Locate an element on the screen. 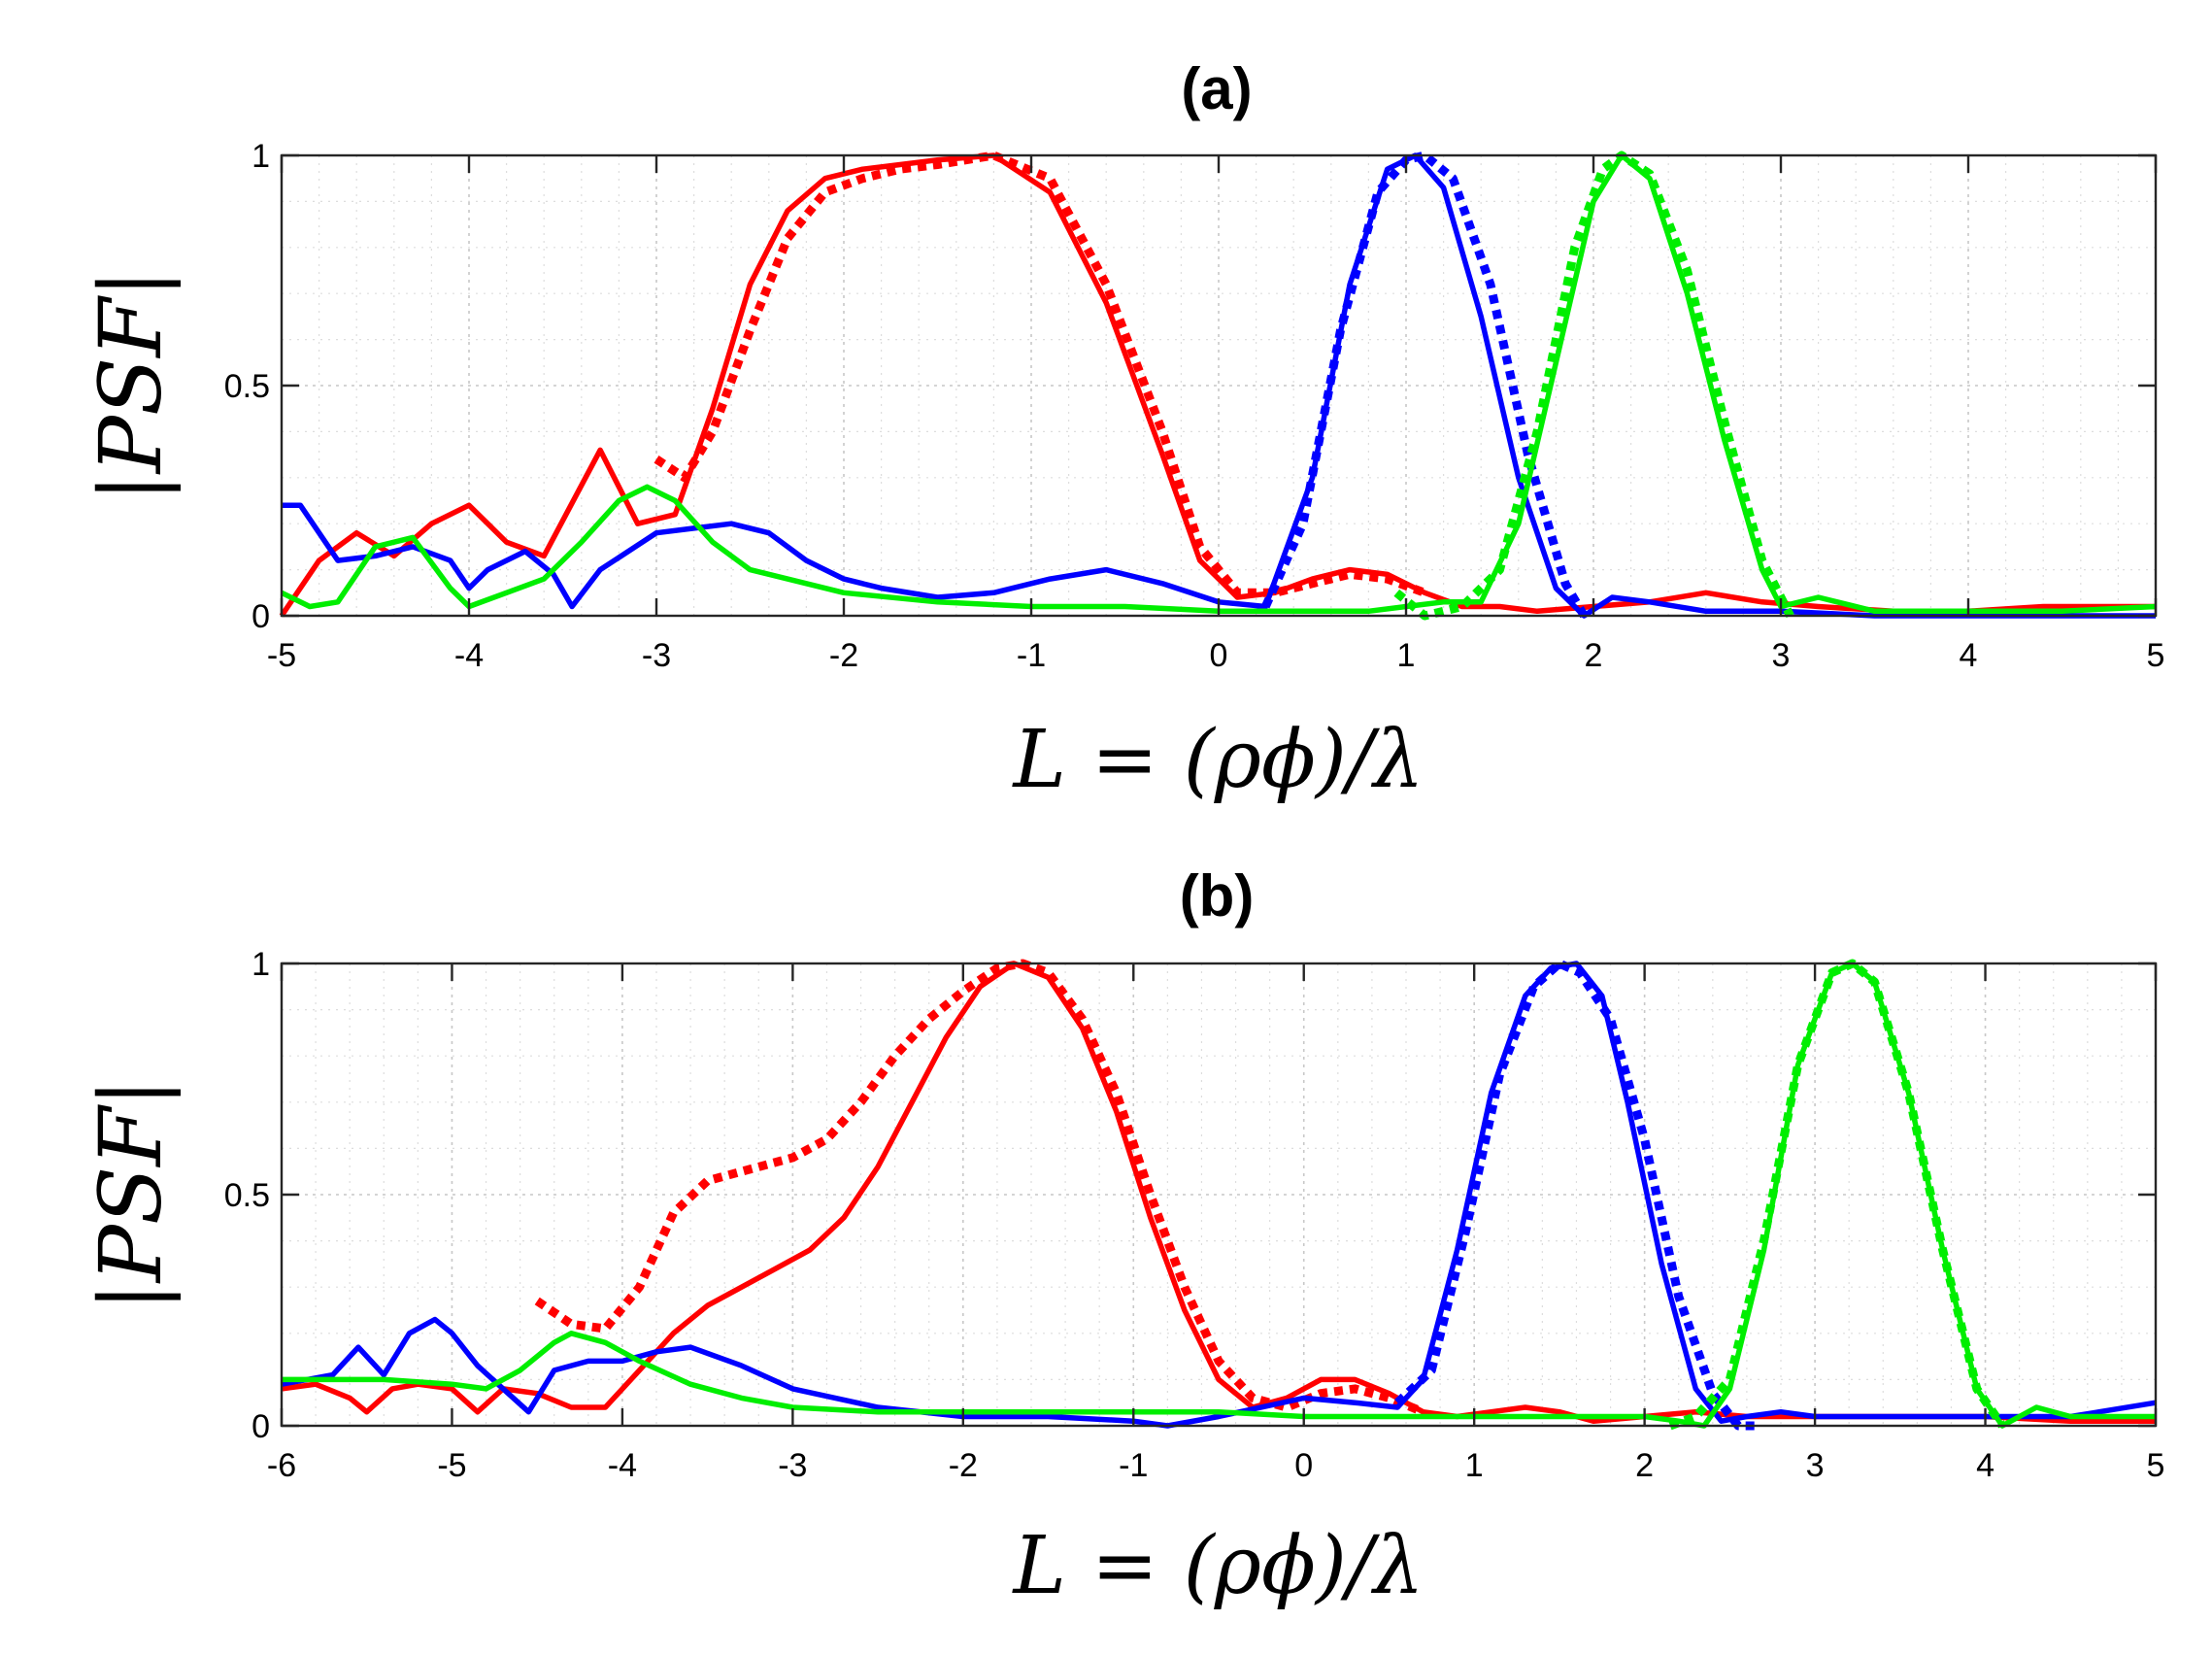 Image resolution: width=2212 pixels, height=1655 pixels. panel-a-ylabel: |PSF| is located at coordinates (131, 385).